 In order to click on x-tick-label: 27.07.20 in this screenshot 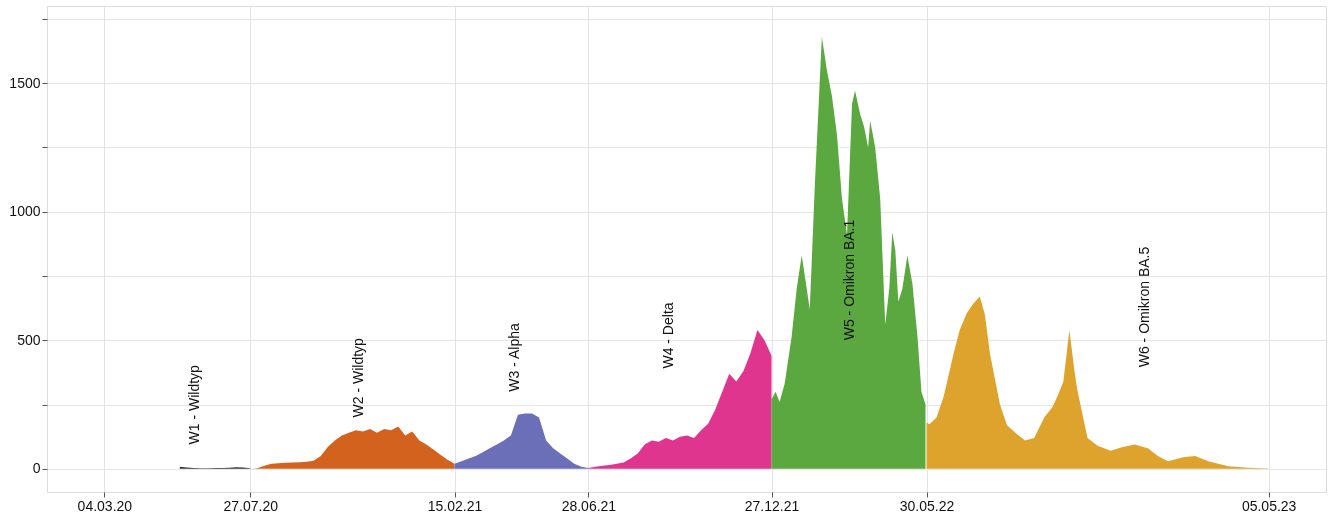, I will do `click(251, 505)`.